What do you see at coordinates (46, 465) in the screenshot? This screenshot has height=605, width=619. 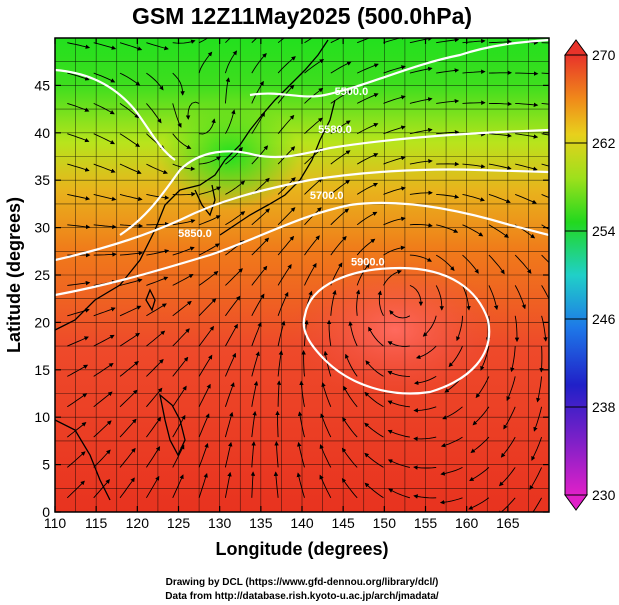 I see `y-tick-label: 5` at bounding box center [46, 465].